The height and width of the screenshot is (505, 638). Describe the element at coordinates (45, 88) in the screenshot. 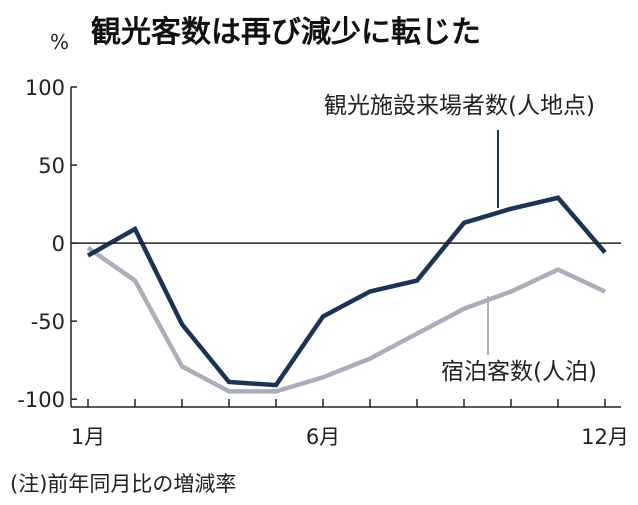

I see `y-tick-label: 100` at that location.